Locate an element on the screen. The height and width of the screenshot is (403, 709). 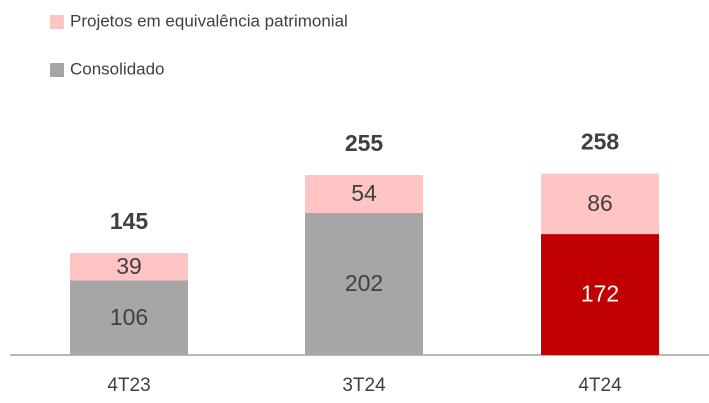
x-tick-label: 3T24 is located at coordinates (364, 385).